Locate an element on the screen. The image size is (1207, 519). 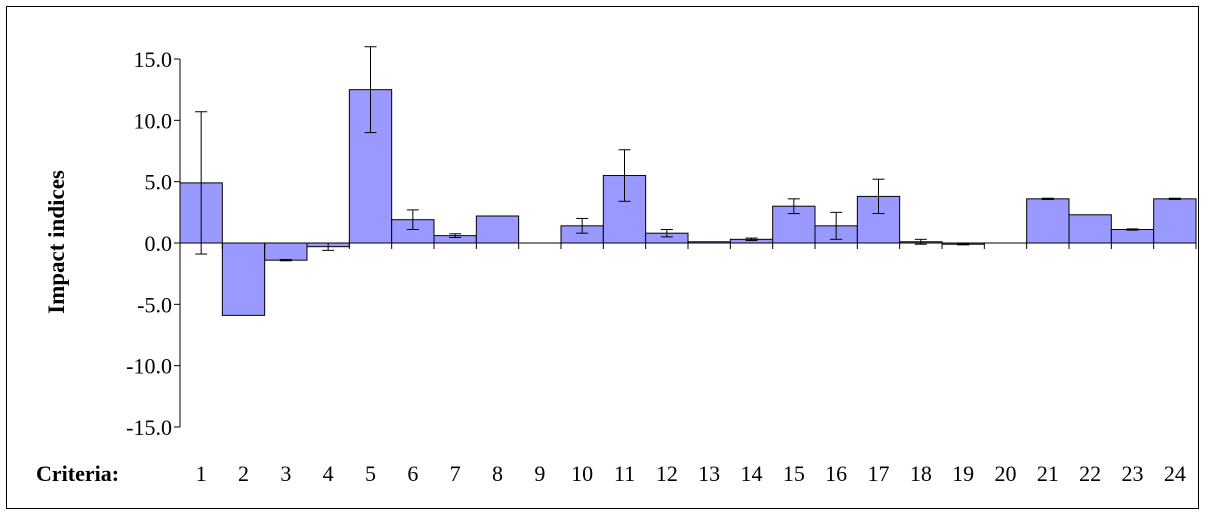
x-tick-label: 14 is located at coordinates (752, 473).